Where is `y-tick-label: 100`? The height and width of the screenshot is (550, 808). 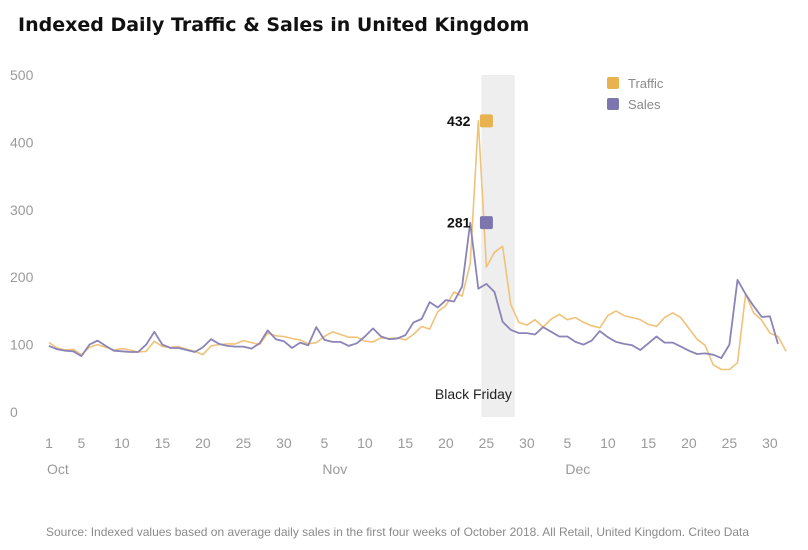
y-tick-label: 100 is located at coordinates (22, 345).